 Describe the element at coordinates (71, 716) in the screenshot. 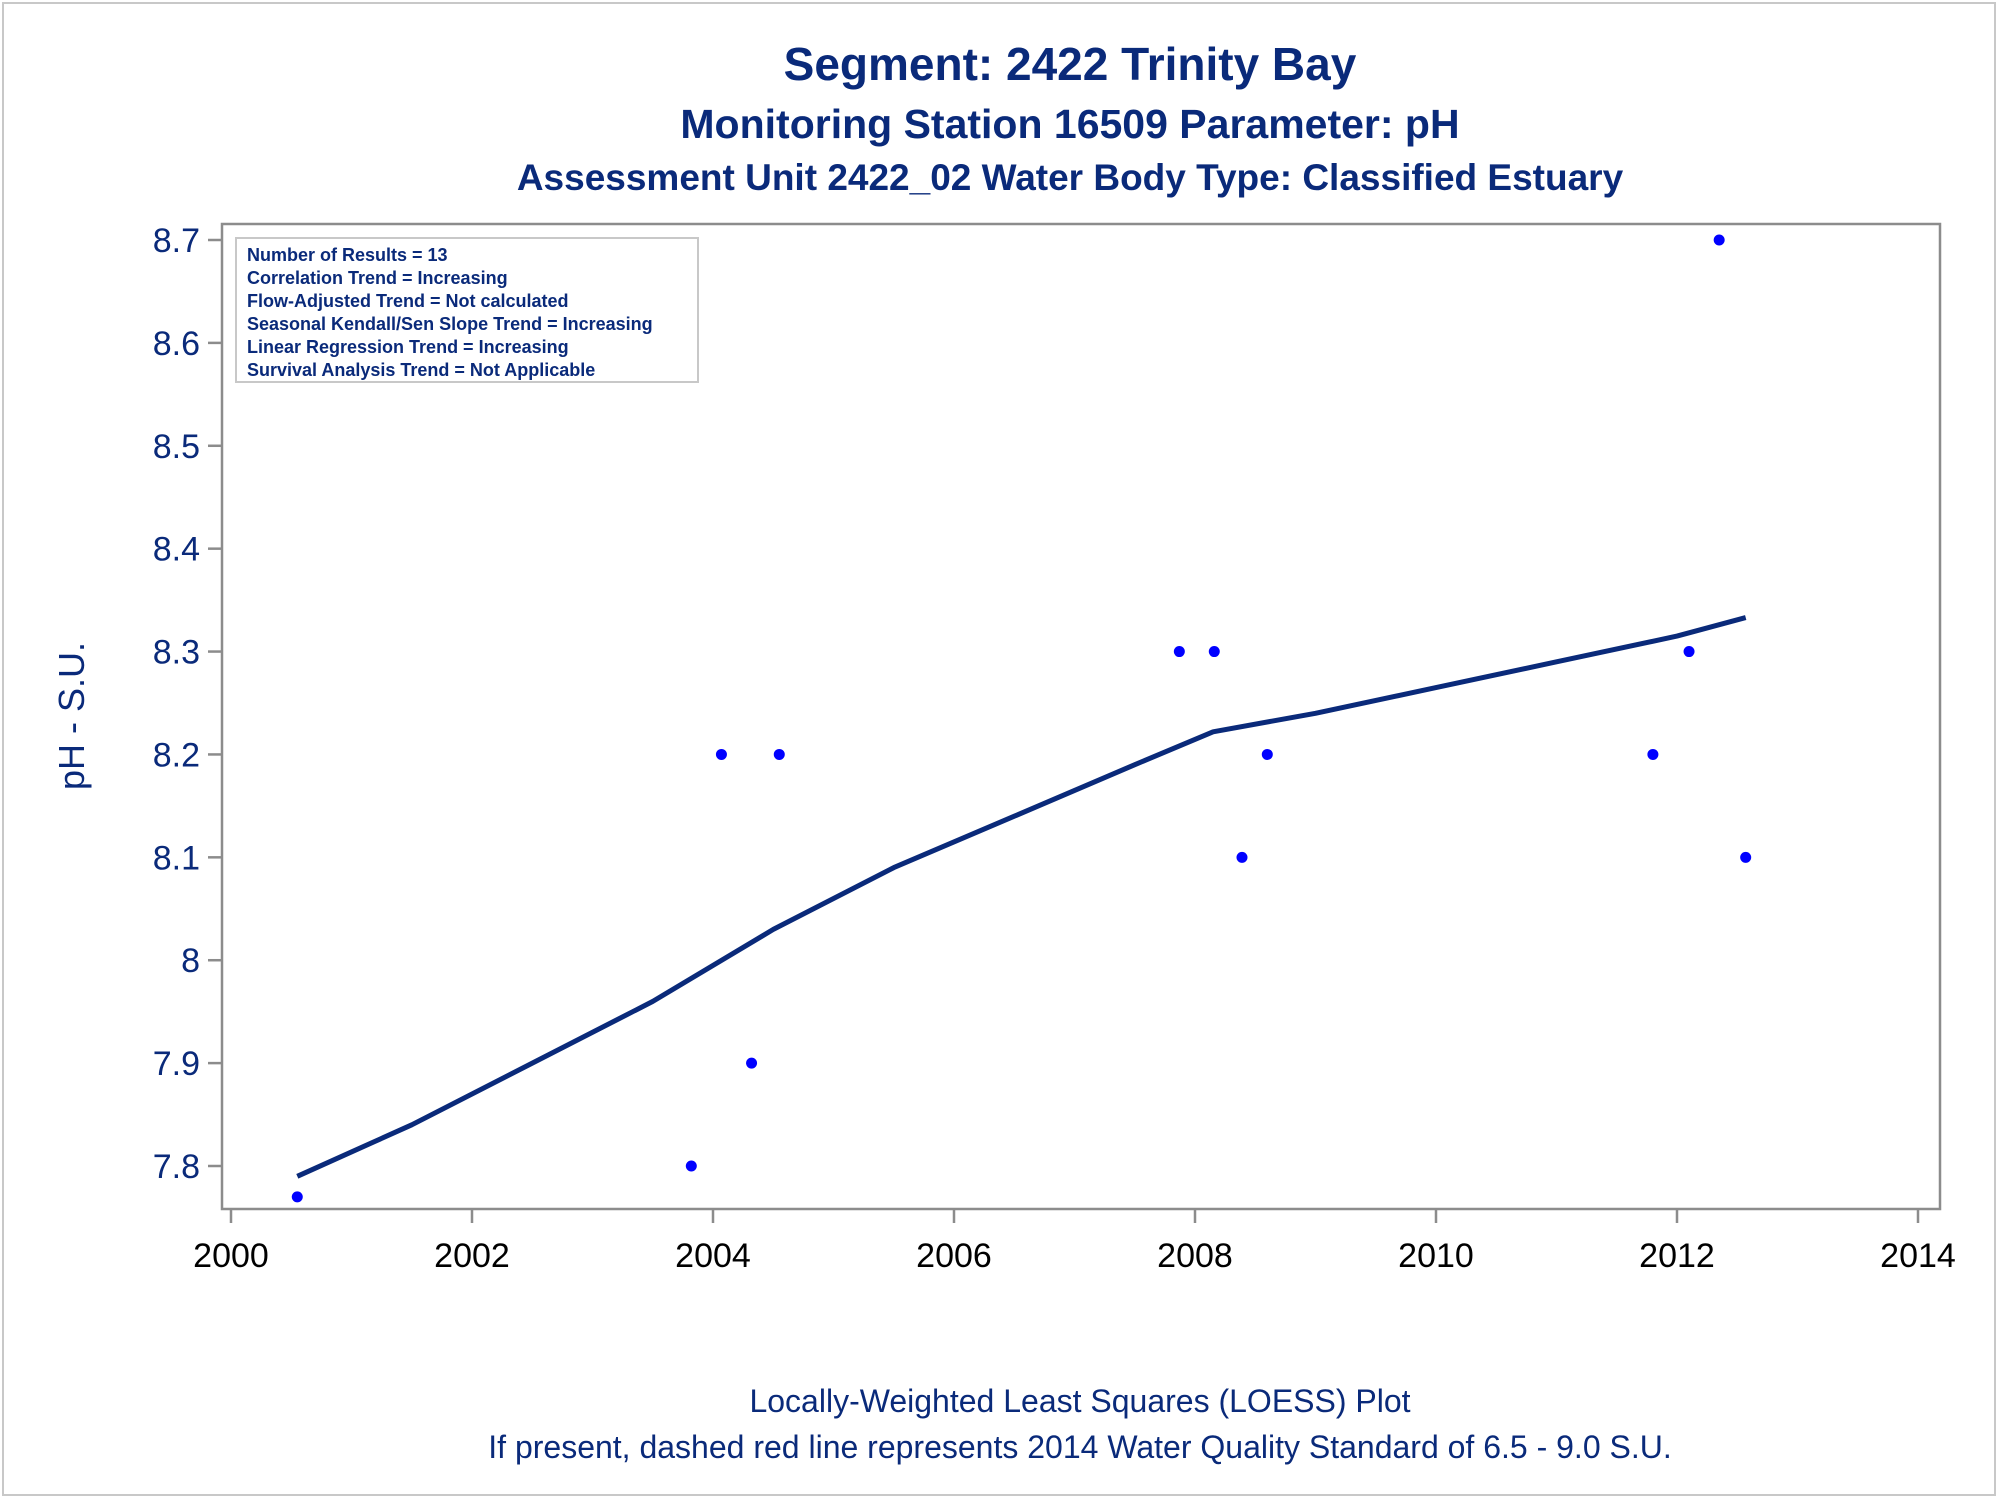

I see `y-axis-label: pH - S.U.` at that location.